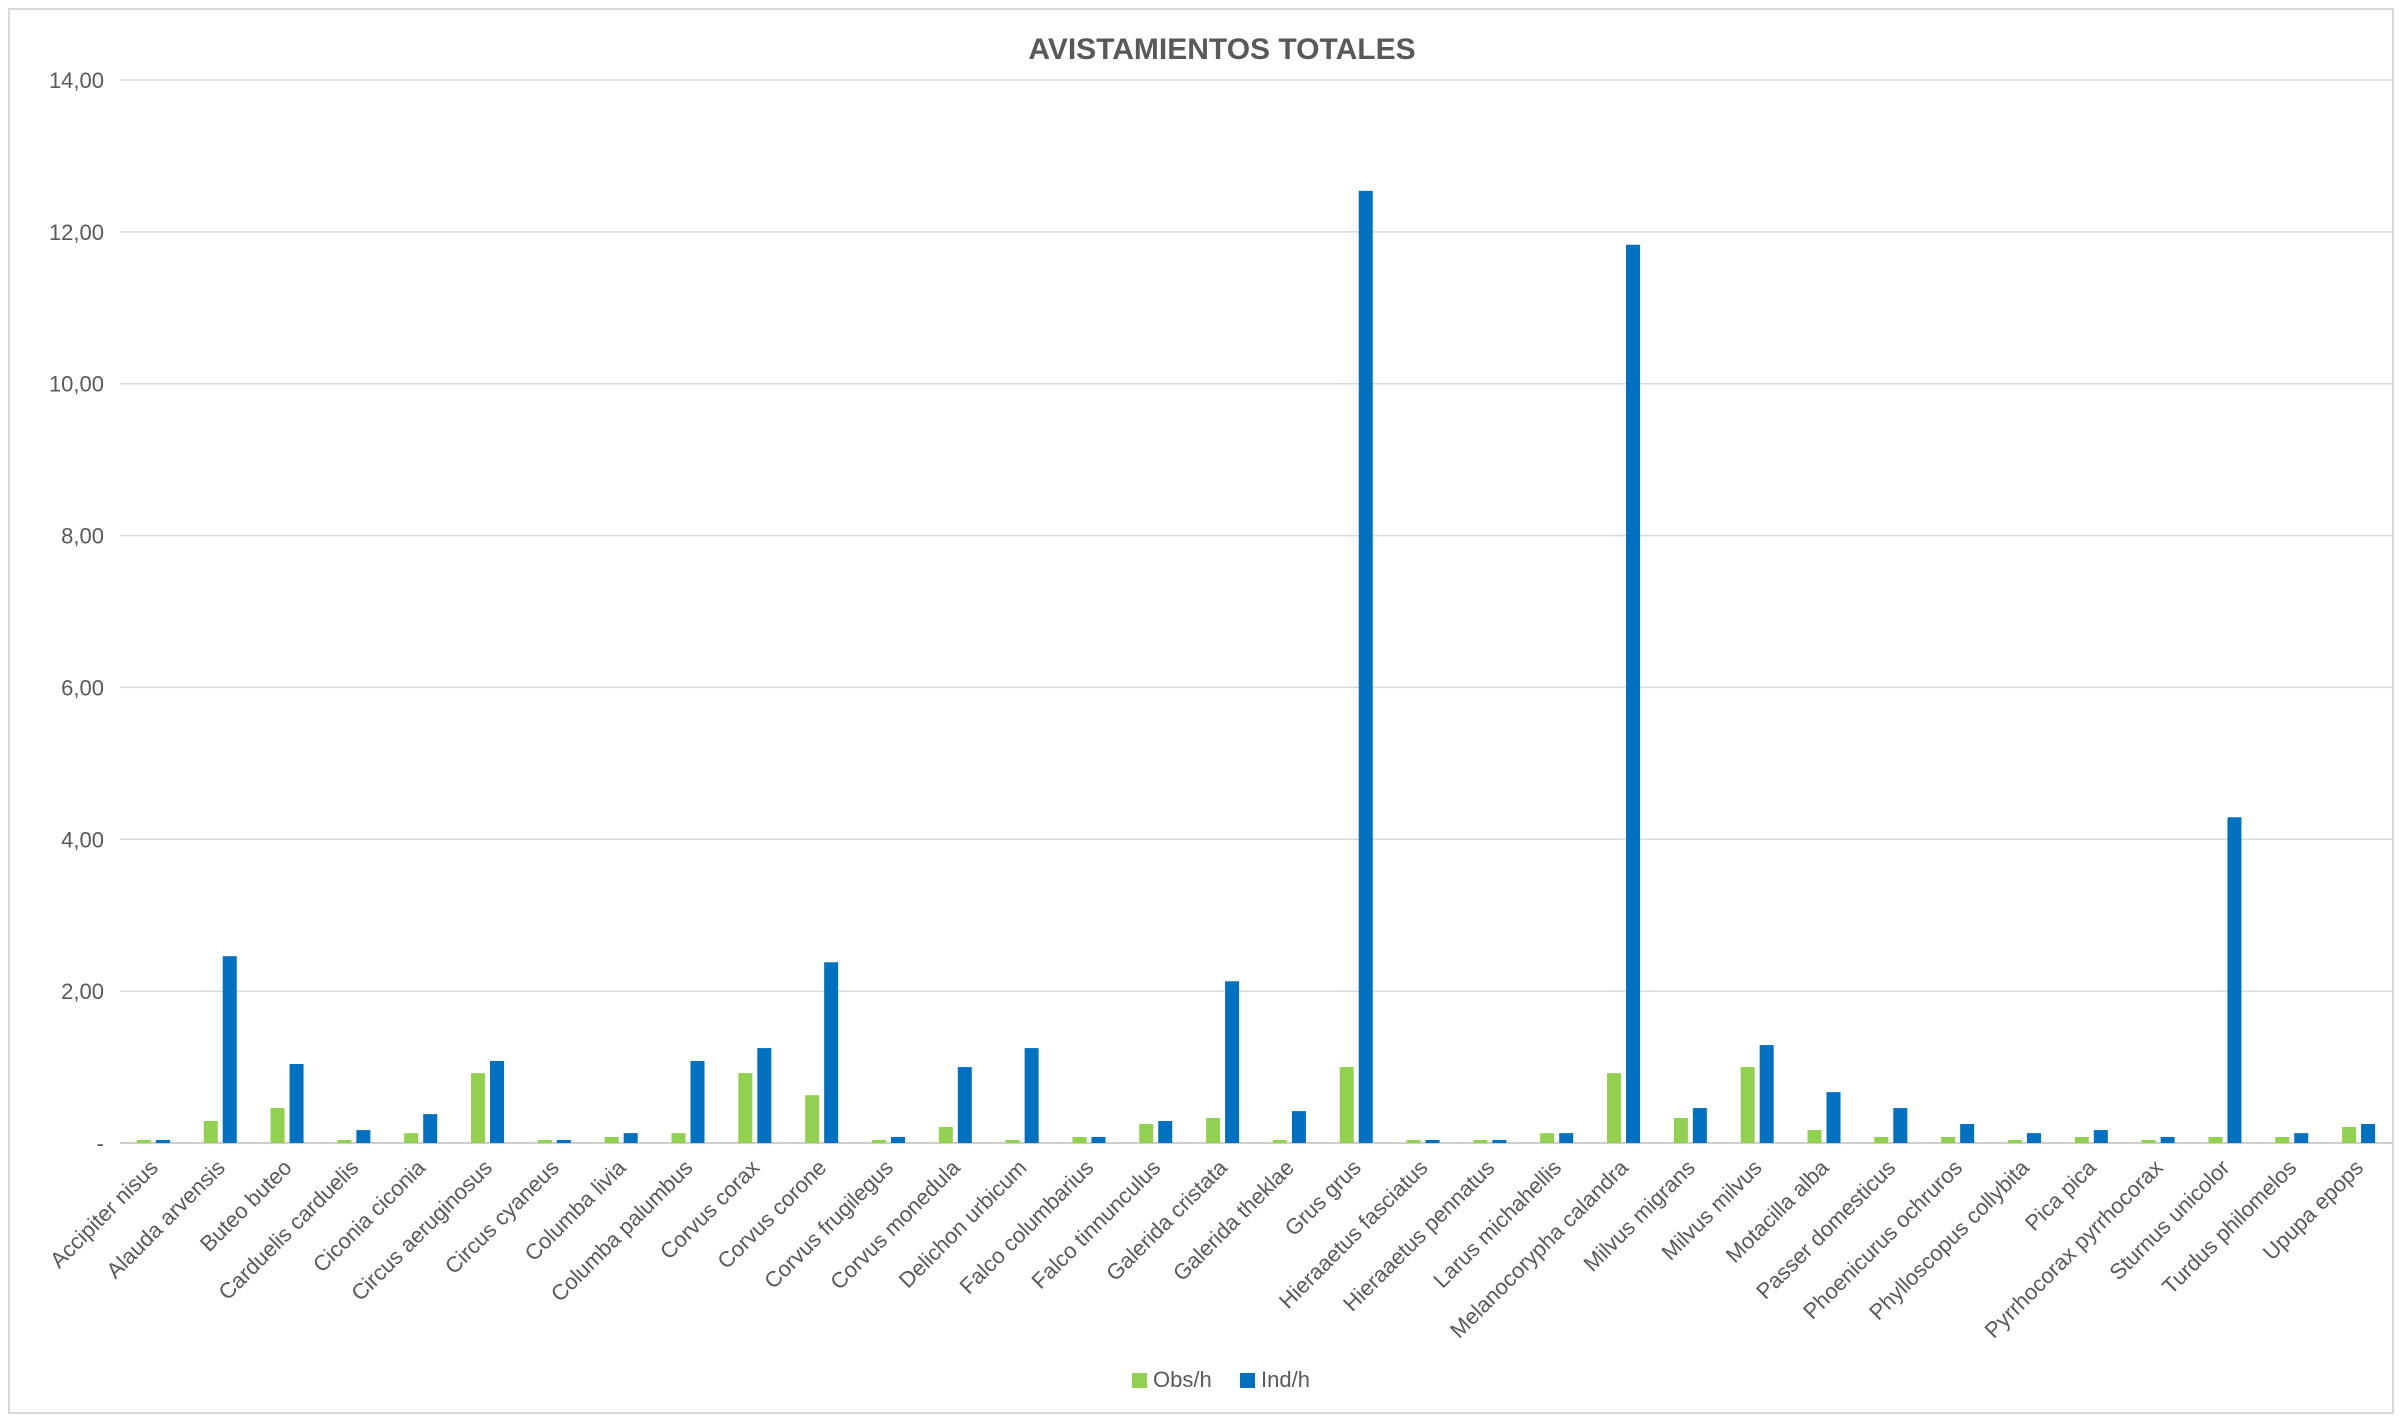 This screenshot has width=2402, height=1422. What do you see at coordinates (165, 1219) in the screenshot?
I see `category-label: Alauda arvensis` at bounding box center [165, 1219].